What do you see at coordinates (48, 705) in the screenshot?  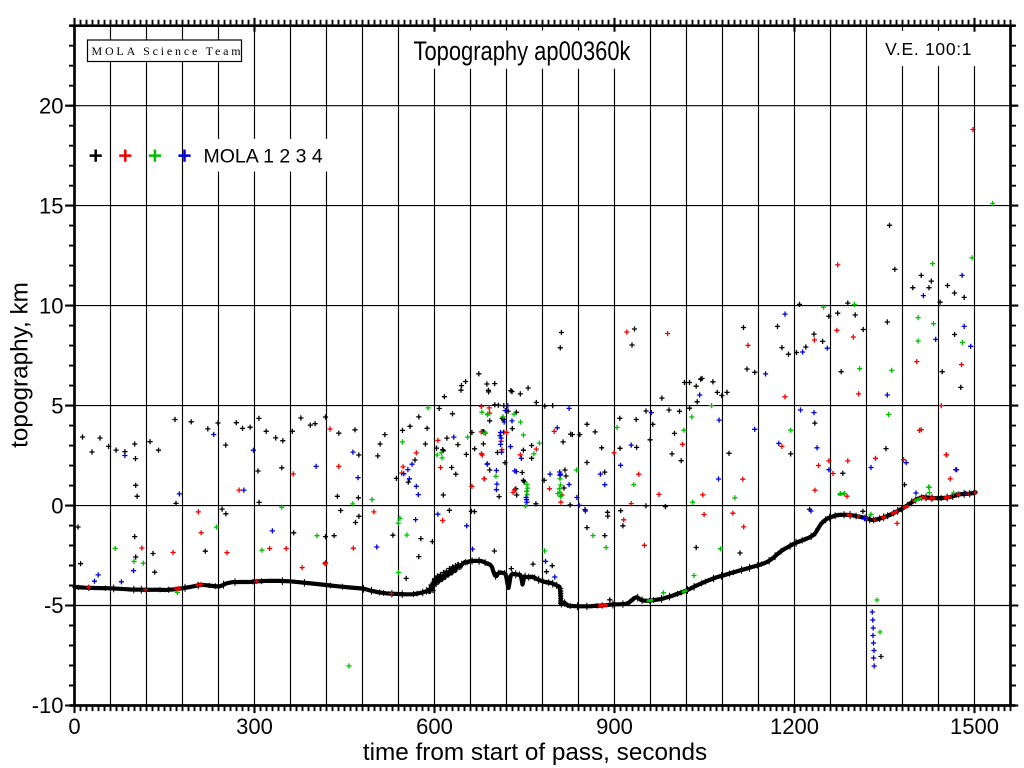 I see `svg-text: -10` at bounding box center [48, 705].